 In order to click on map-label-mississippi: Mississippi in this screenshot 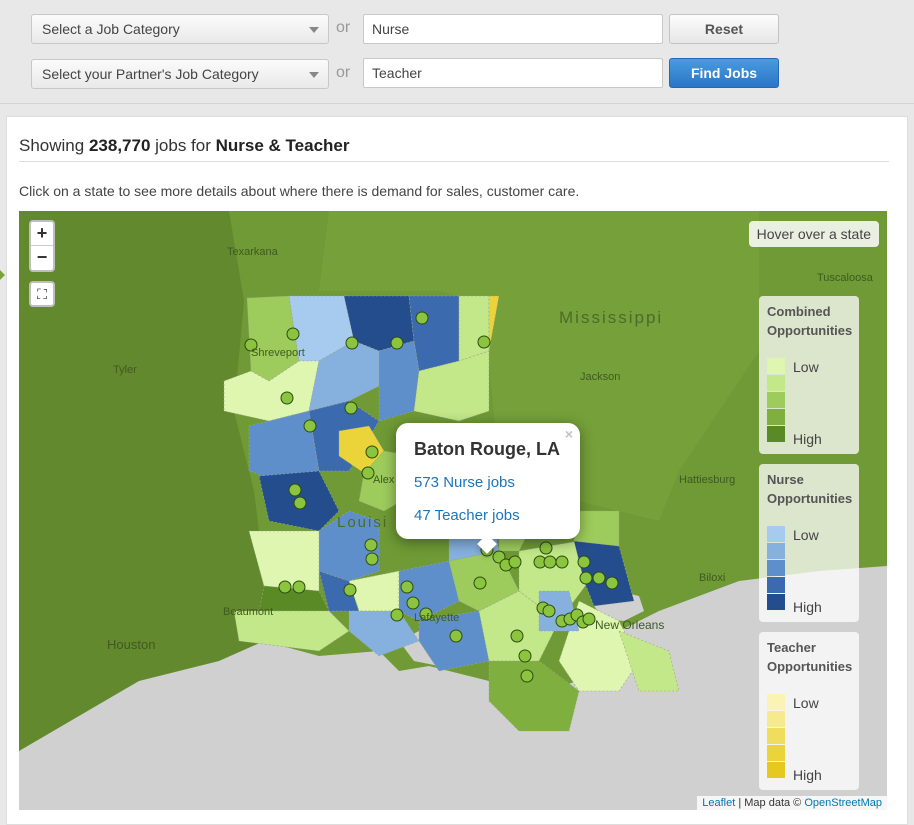, I will do `click(611, 317)`.